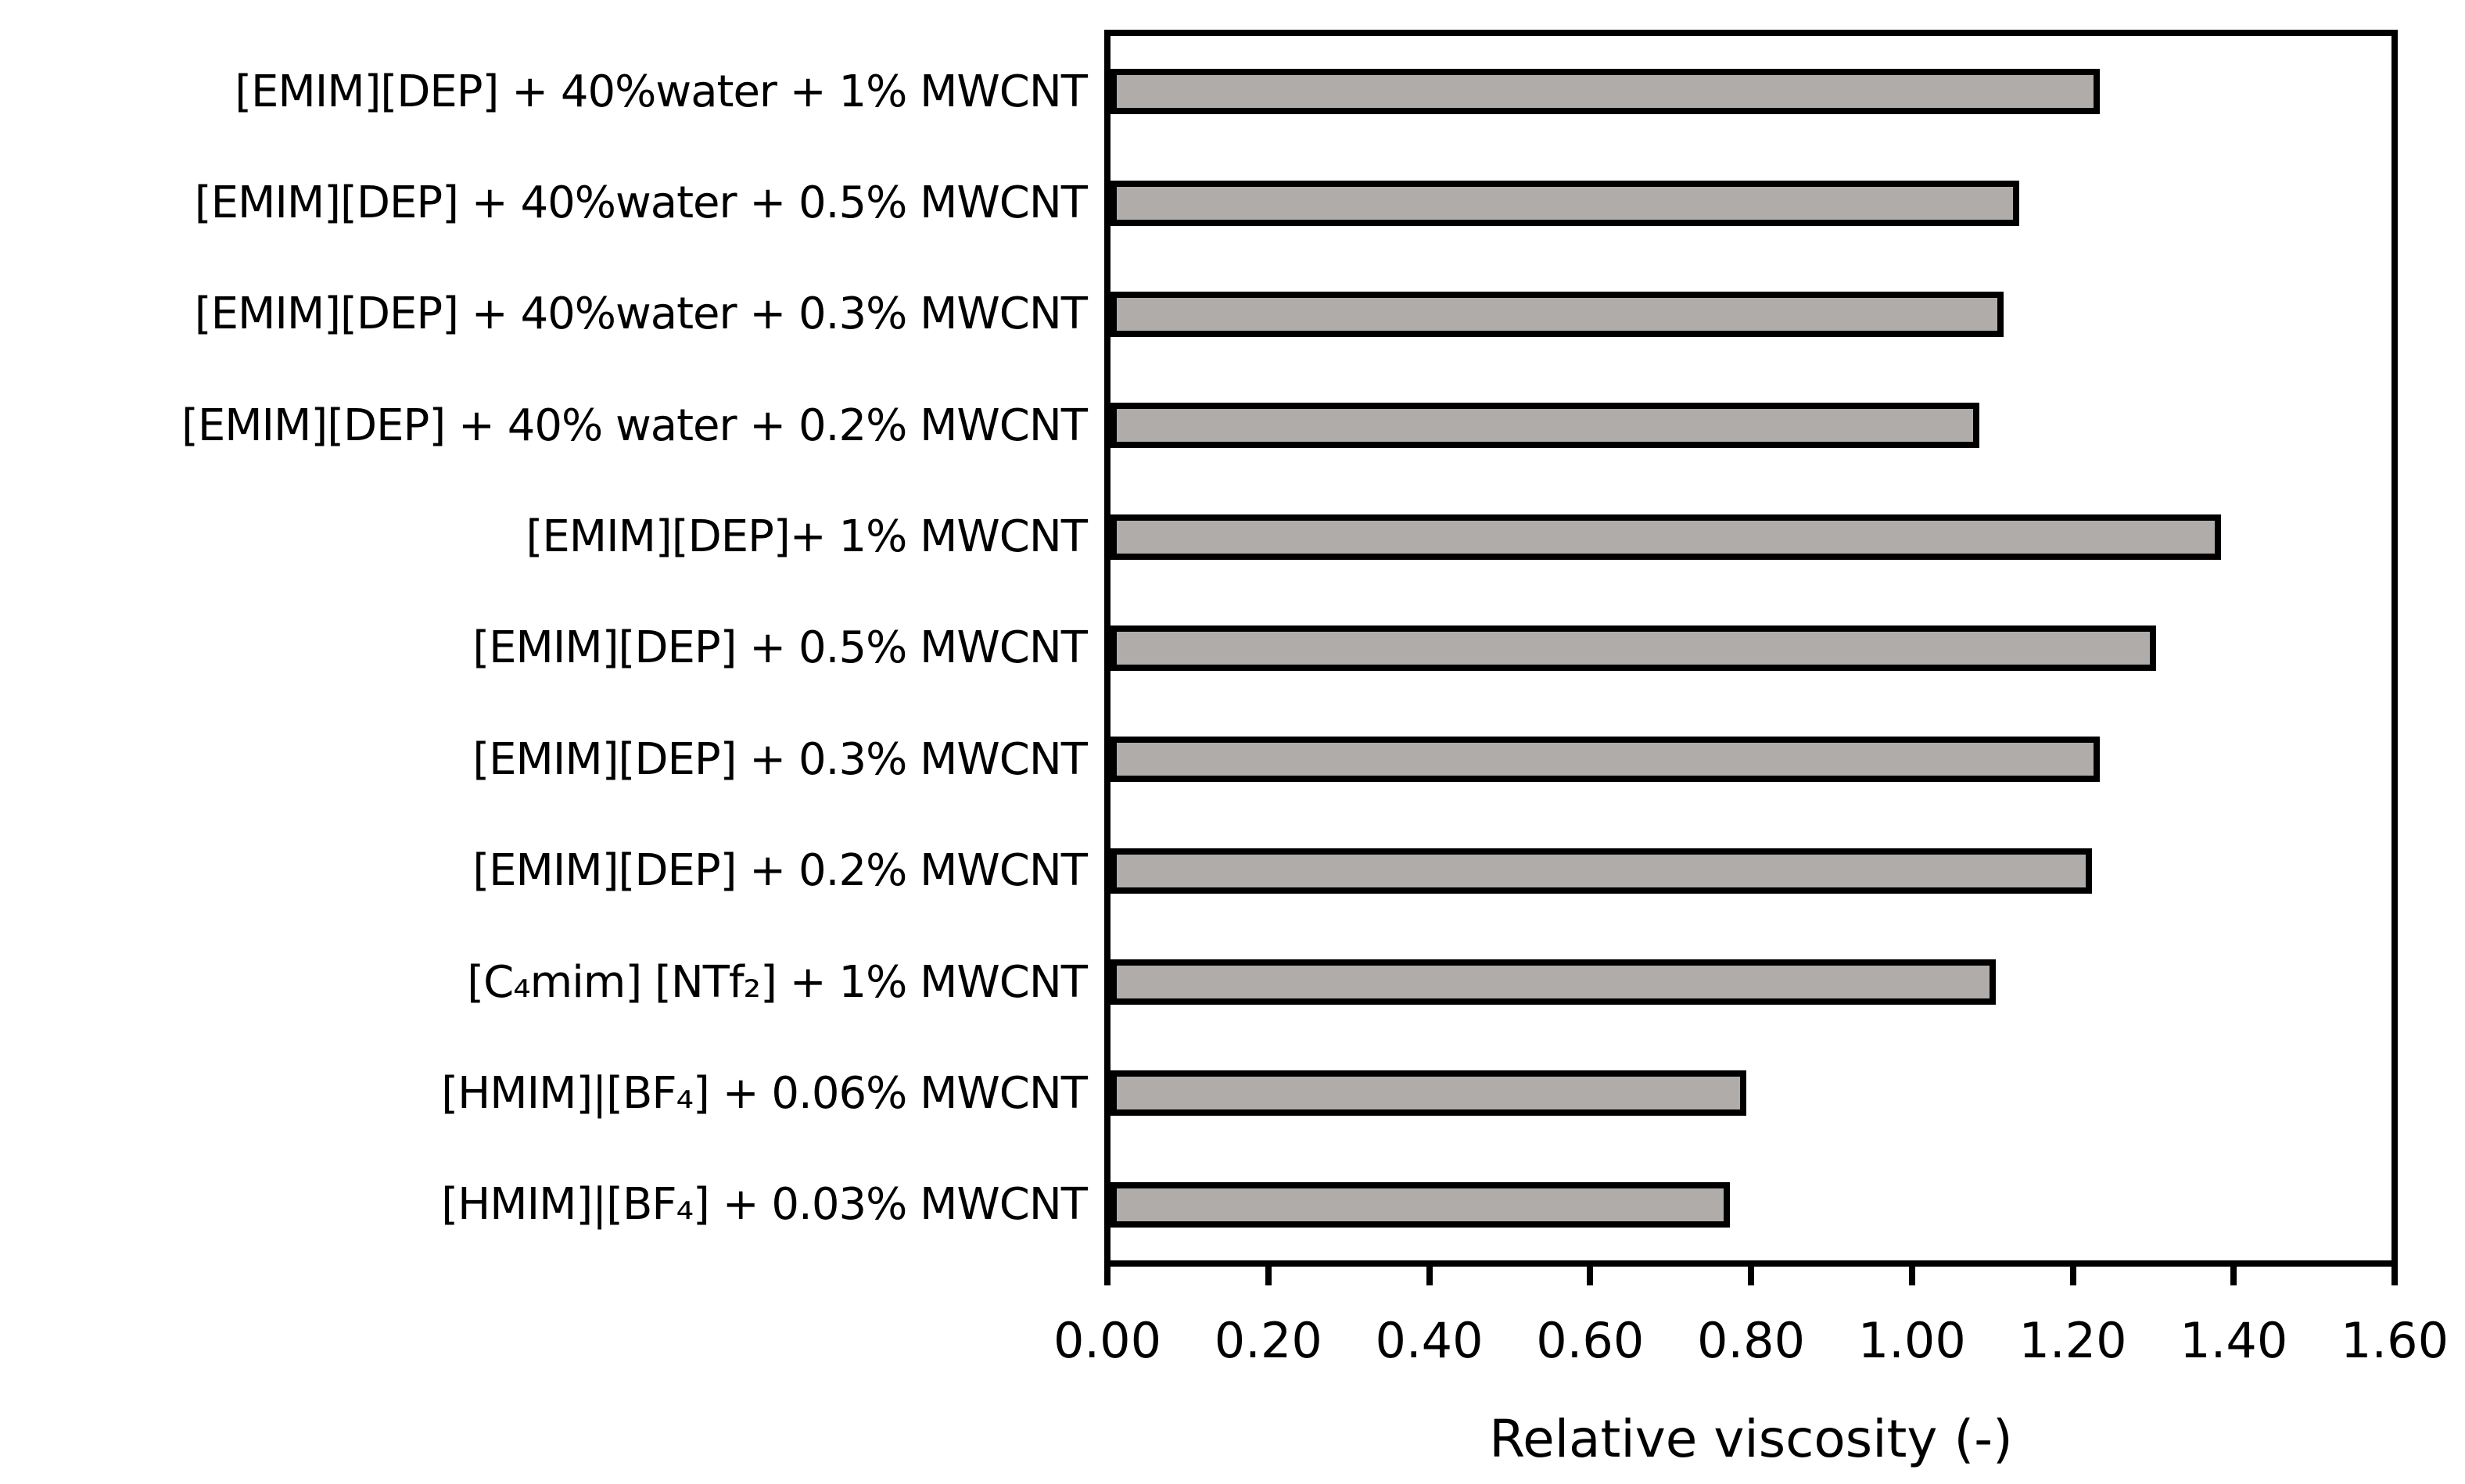 Image resolution: width=2465 pixels, height=1484 pixels. I want to click on x-axis-tick-label: 0.60, so click(1590, 1340).